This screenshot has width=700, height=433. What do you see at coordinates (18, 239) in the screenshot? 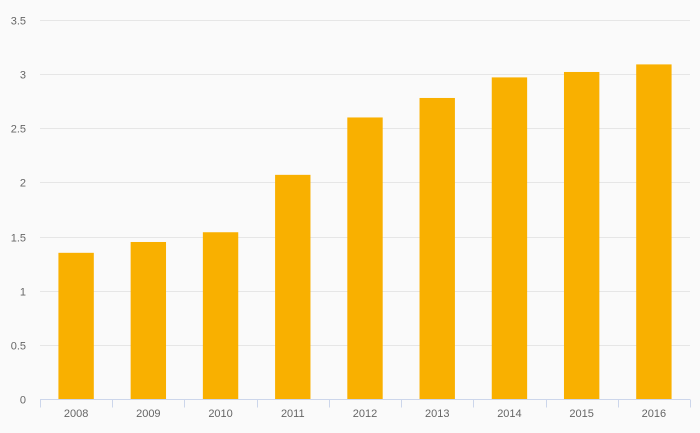
I see `y-tick-label: 1.5` at bounding box center [18, 239].